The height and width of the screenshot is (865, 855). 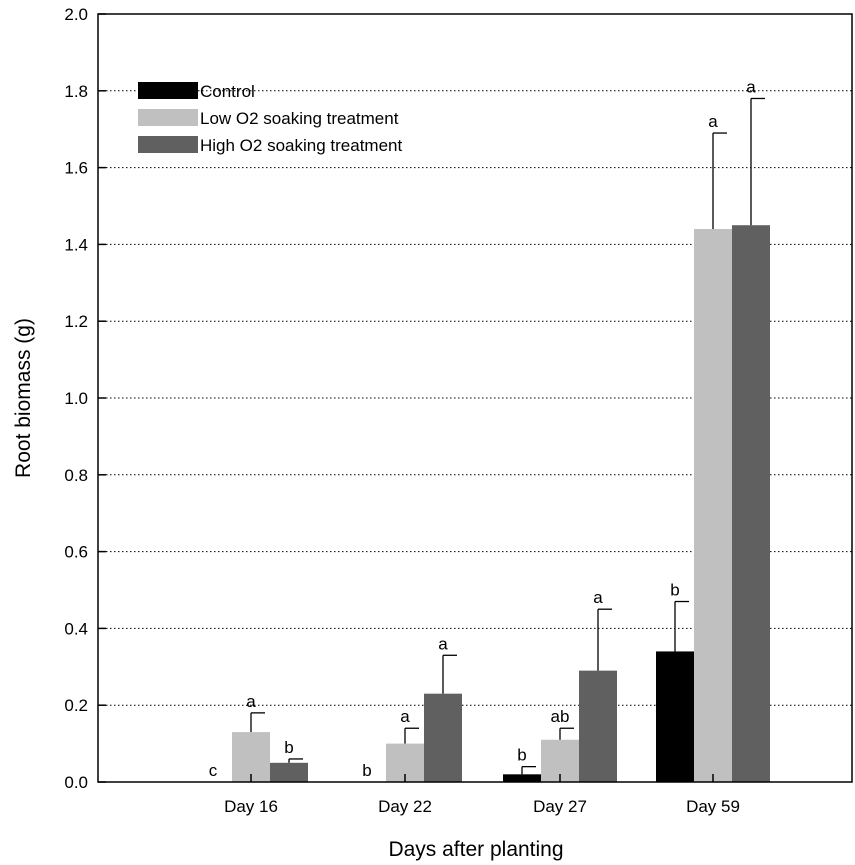 I want to click on y-axis-title: Root biomass (g), so click(x=23, y=398).